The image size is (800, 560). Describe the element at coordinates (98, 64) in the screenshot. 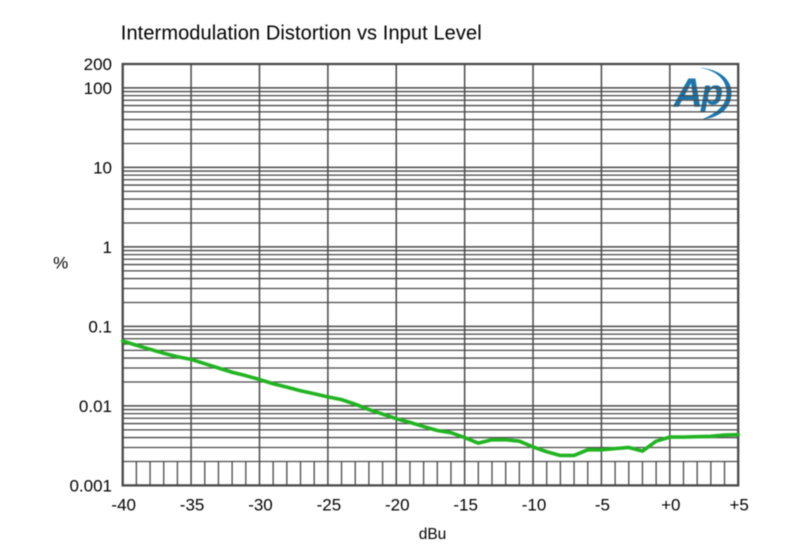

I see `svg-text: 200` at that location.